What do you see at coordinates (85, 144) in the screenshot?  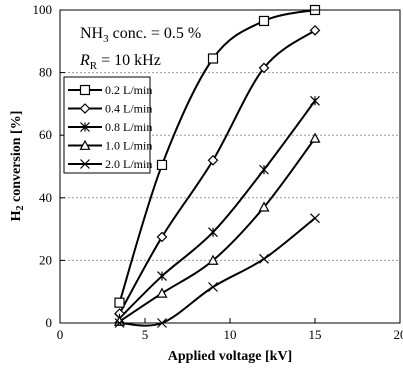 I see `legend-marker-triangle` at bounding box center [85, 144].